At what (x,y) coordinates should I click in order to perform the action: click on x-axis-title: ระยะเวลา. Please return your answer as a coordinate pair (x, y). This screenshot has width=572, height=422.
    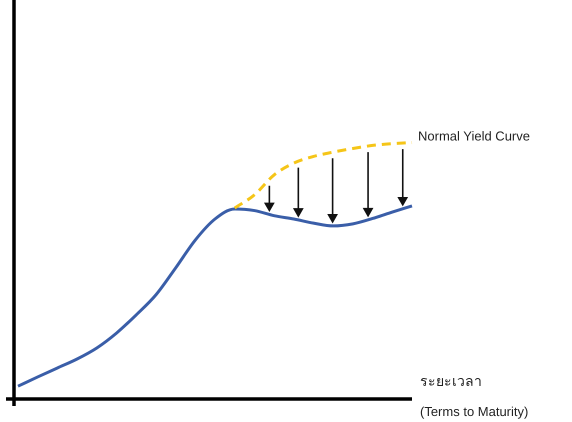
    Looking at the image, I should click on (451, 381).